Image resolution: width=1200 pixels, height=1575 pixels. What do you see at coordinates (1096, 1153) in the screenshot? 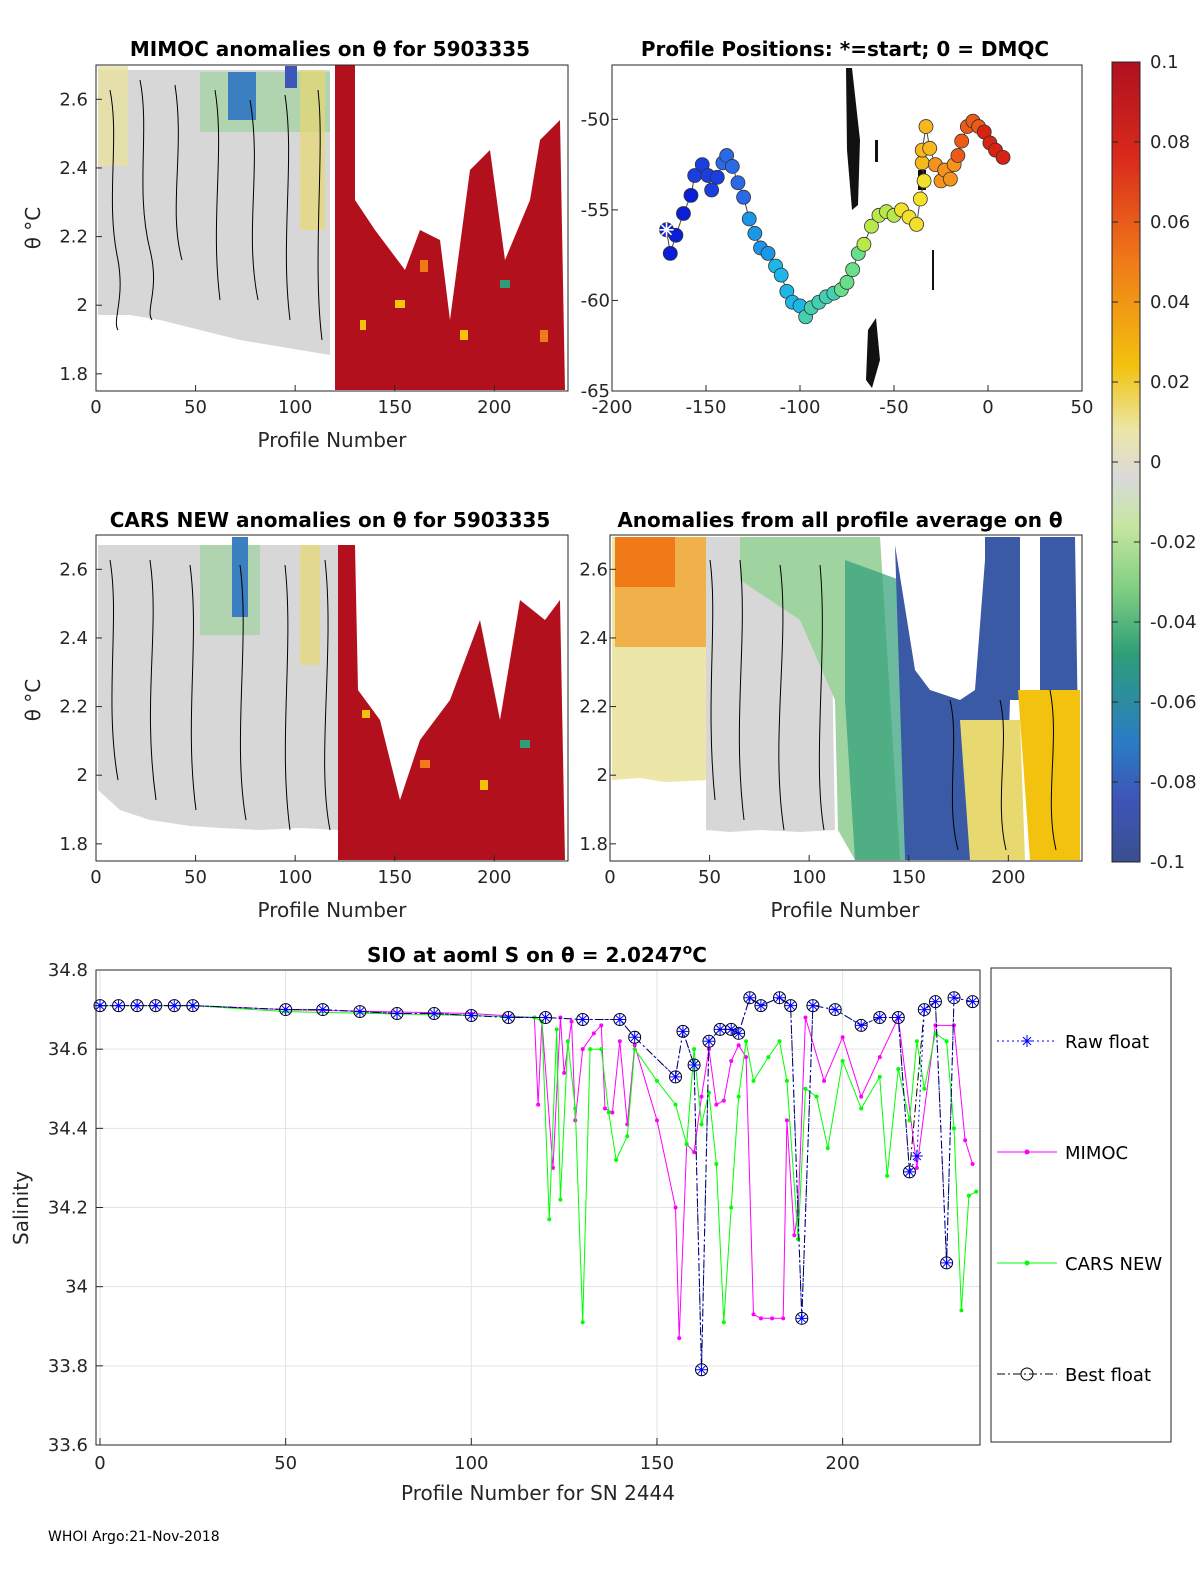
I see `legend-label: MIMOC` at bounding box center [1096, 1153].